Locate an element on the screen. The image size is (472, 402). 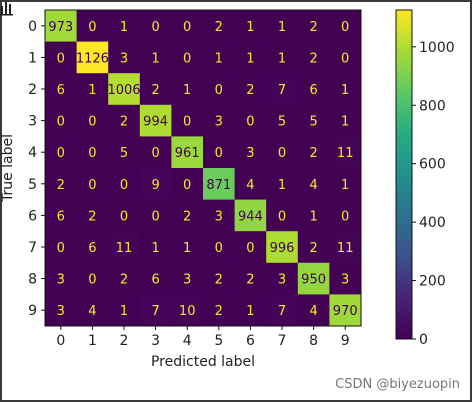
heatmap-cell-label-2-2: 1006 is located at coordinates (123, 90).